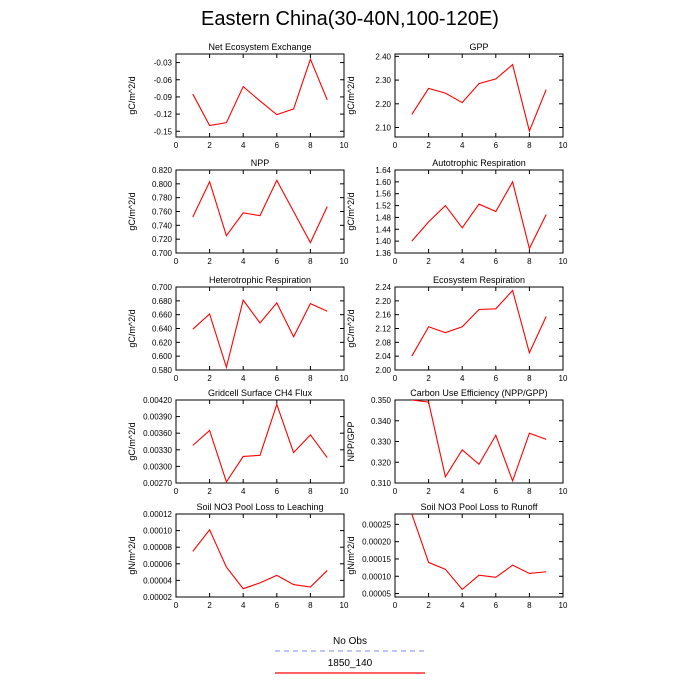 Image resolution: width=700 pixels, height=700 pixels. I want to click on y-tick-label: 0.700, so click(162, 253).